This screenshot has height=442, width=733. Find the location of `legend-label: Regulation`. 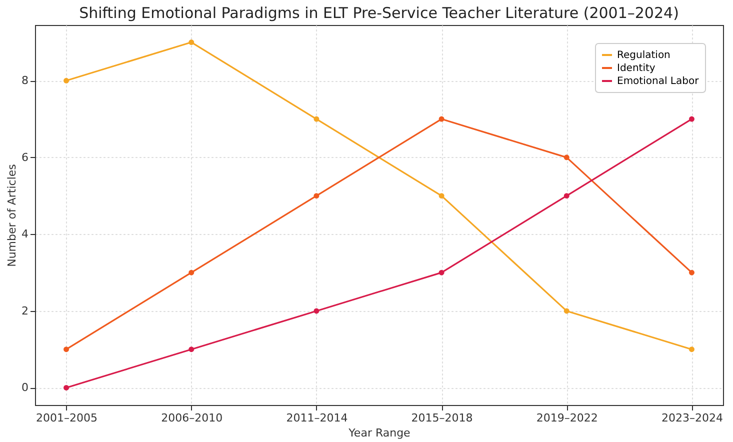

legend-label: Regulation is located at coordinates (643, 55).